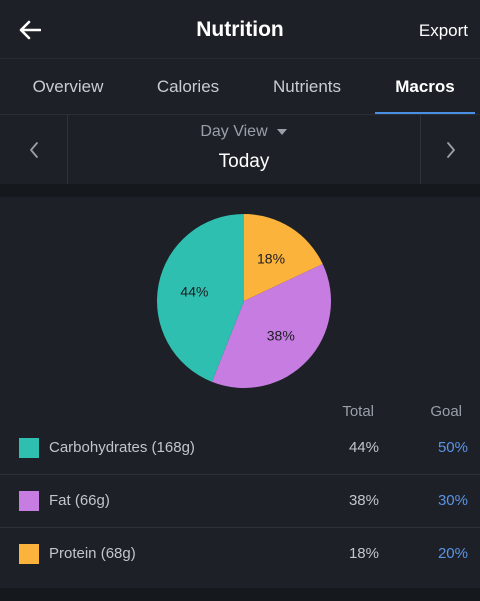  What do you see at coordinates (68, 86) in the screenshot?
I see `tab-overview: Overview` at bounding box center [68, 86].